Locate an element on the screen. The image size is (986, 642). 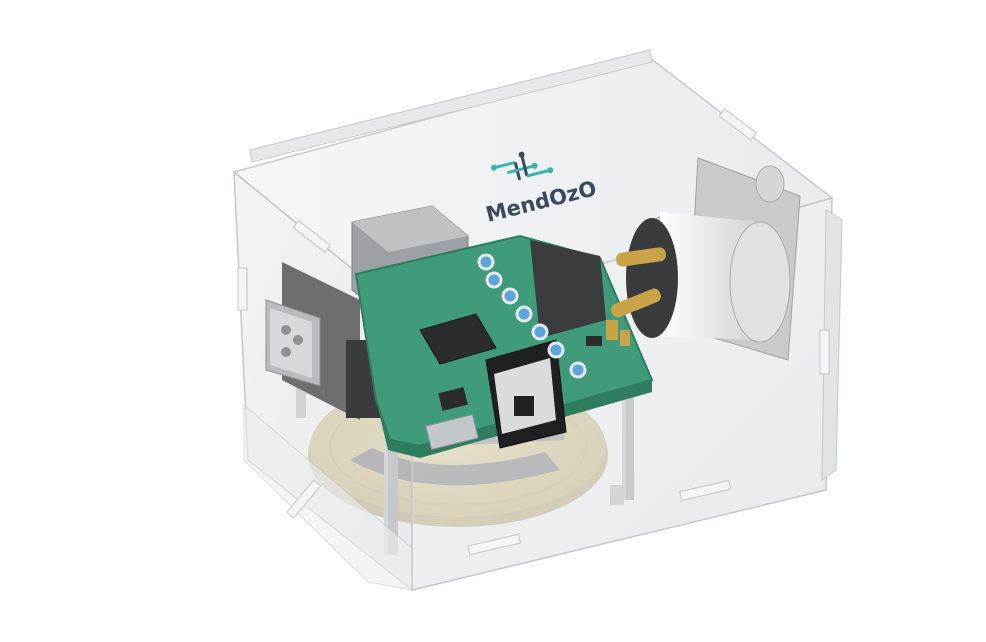
circuit-traces-icon is located at coordinates (522, 166).